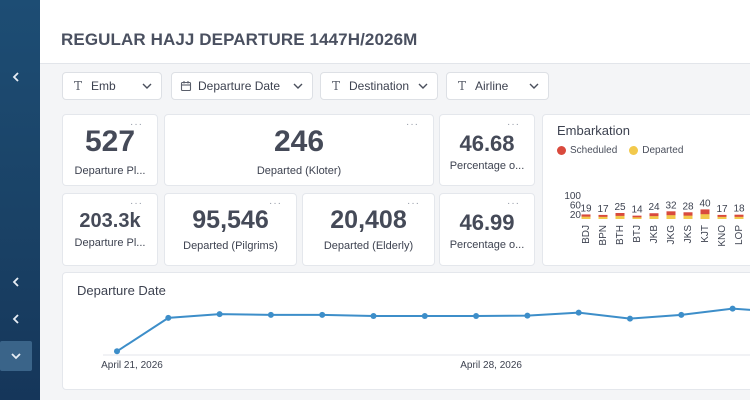  I want to click on legend-label: Departed, so click(663, 150).